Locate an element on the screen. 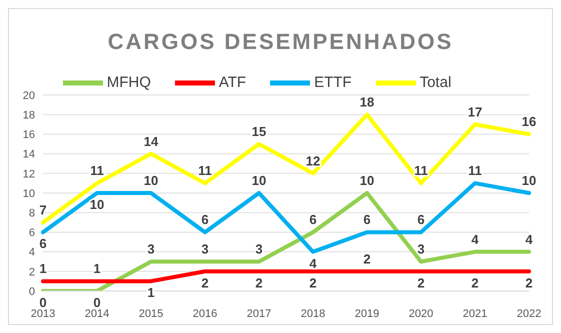  y-tick-label: 14 is located at coordinates (28, 154).